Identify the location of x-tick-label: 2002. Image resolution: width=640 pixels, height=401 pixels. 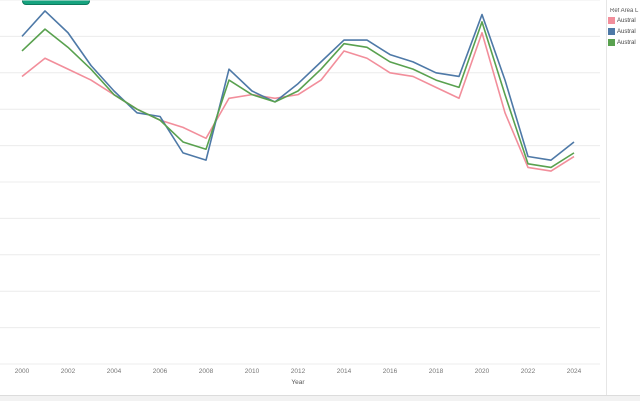
(68, 371).